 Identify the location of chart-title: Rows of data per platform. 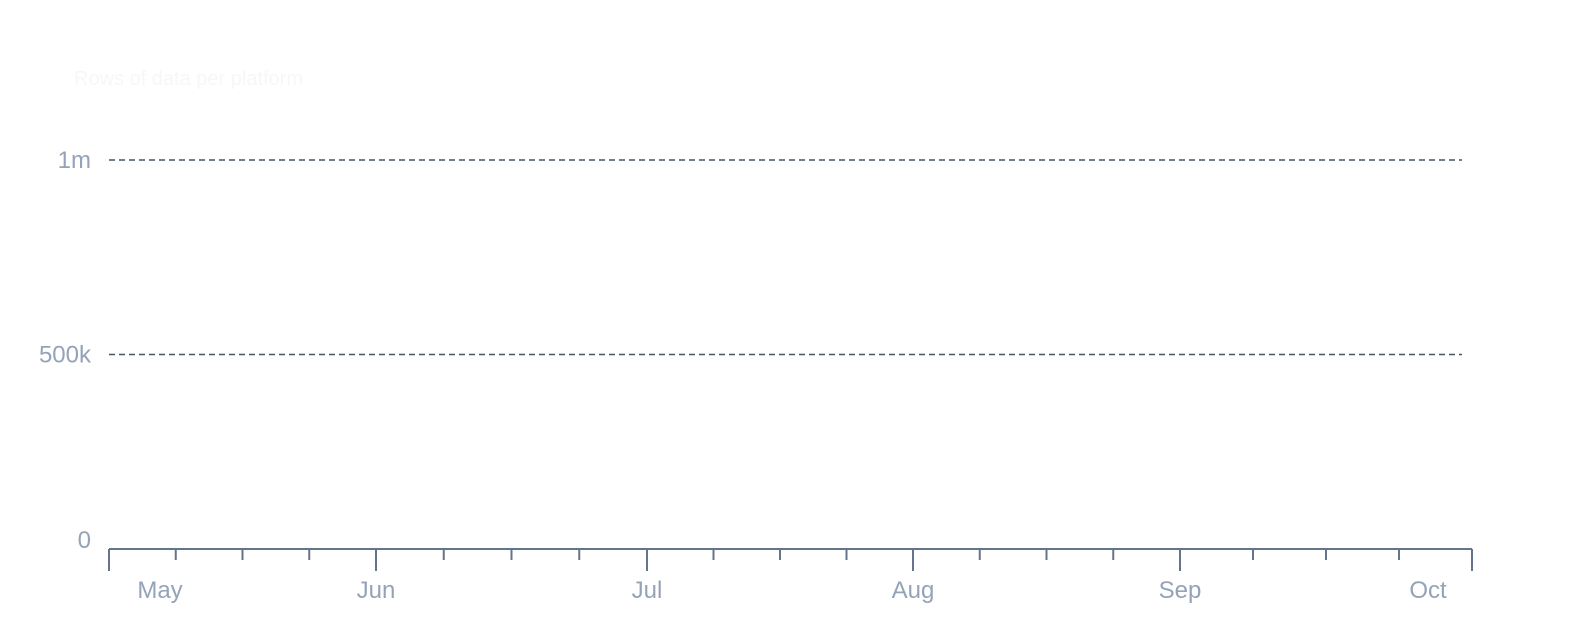
(188, 79).